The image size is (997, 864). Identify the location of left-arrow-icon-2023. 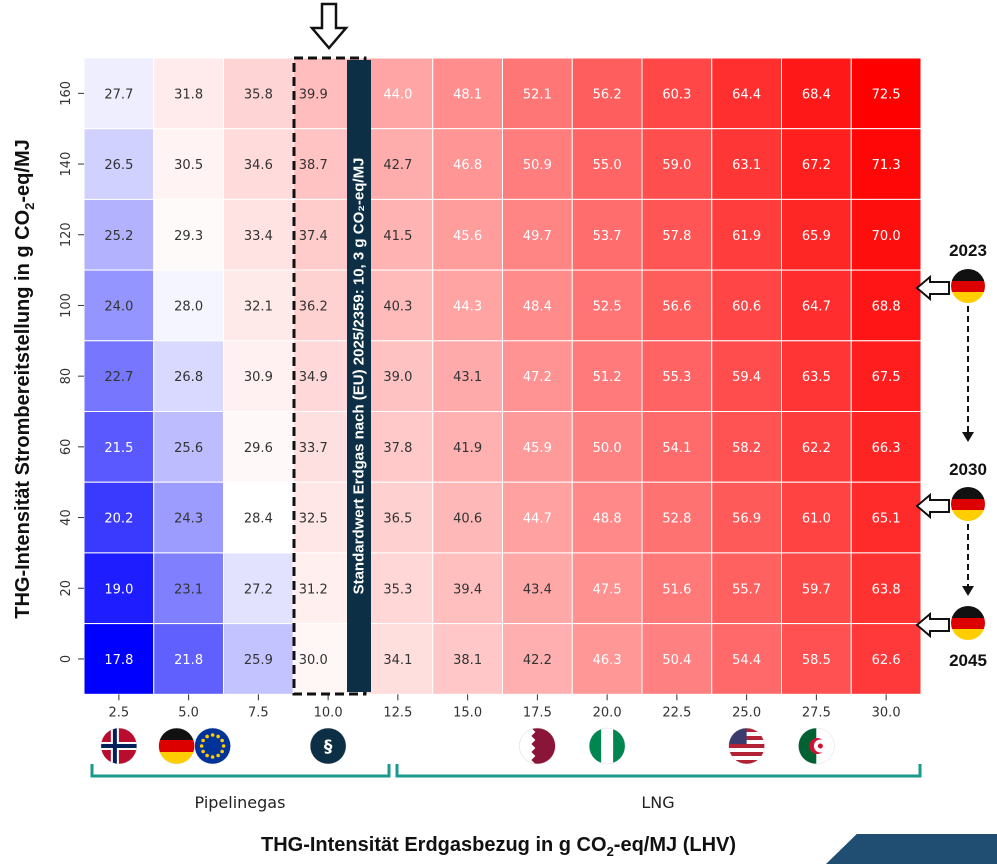
(932, 288).